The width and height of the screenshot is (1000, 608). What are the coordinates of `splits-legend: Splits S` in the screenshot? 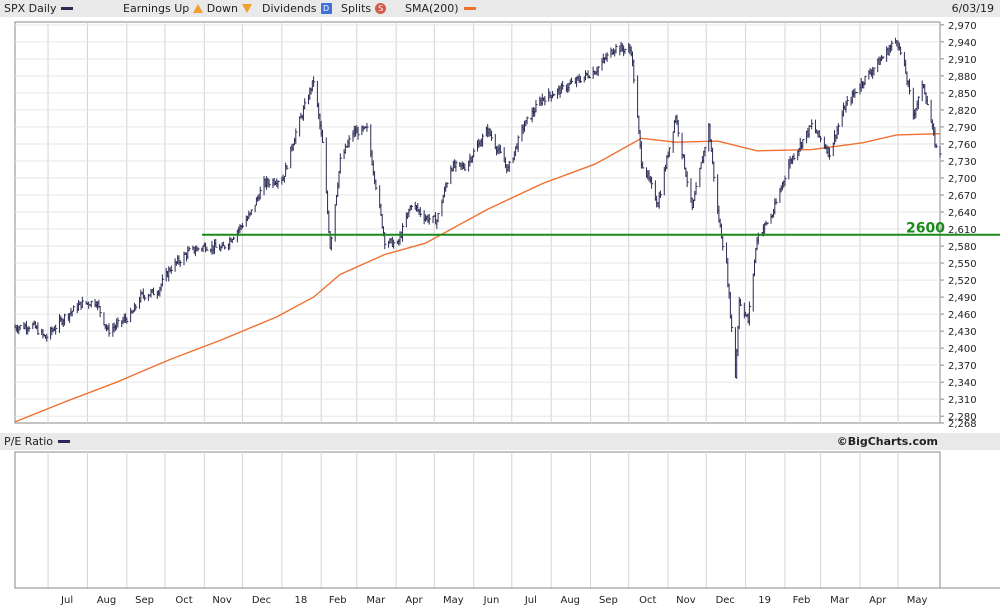 It's located at (364, 8).